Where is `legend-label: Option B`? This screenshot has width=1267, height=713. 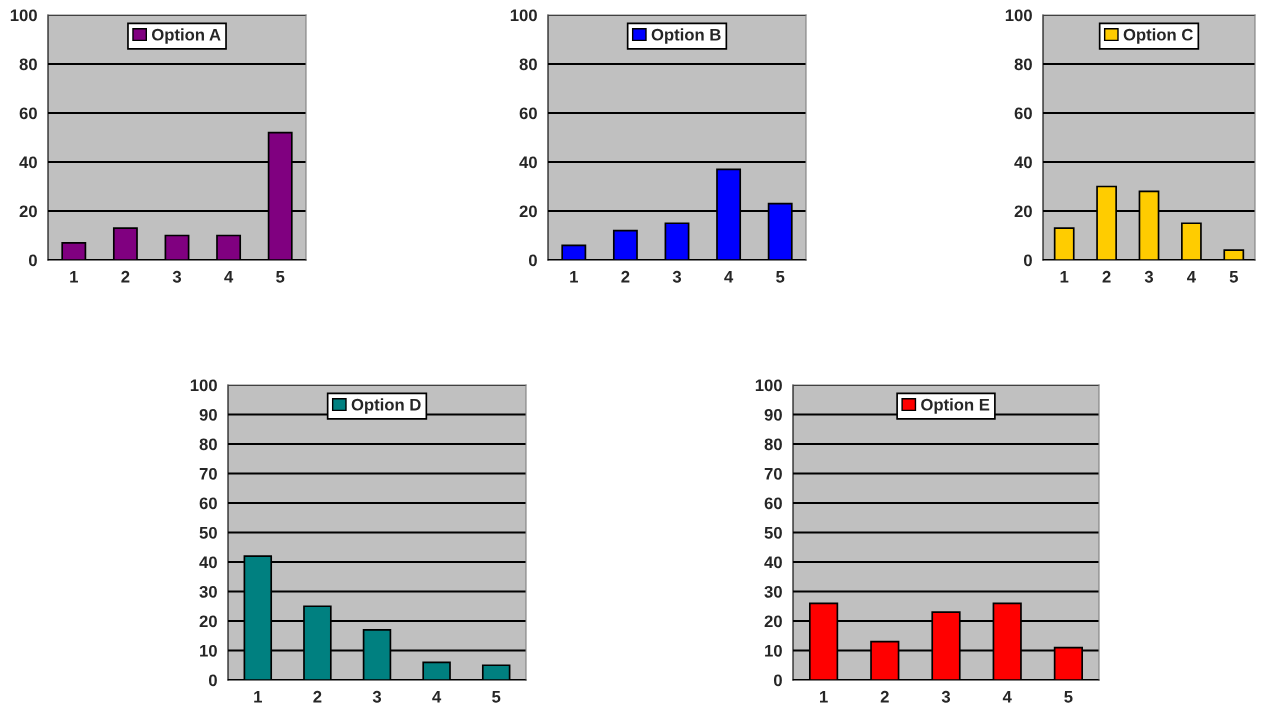
legend-label: Option B is located at coordinates (686, 36).